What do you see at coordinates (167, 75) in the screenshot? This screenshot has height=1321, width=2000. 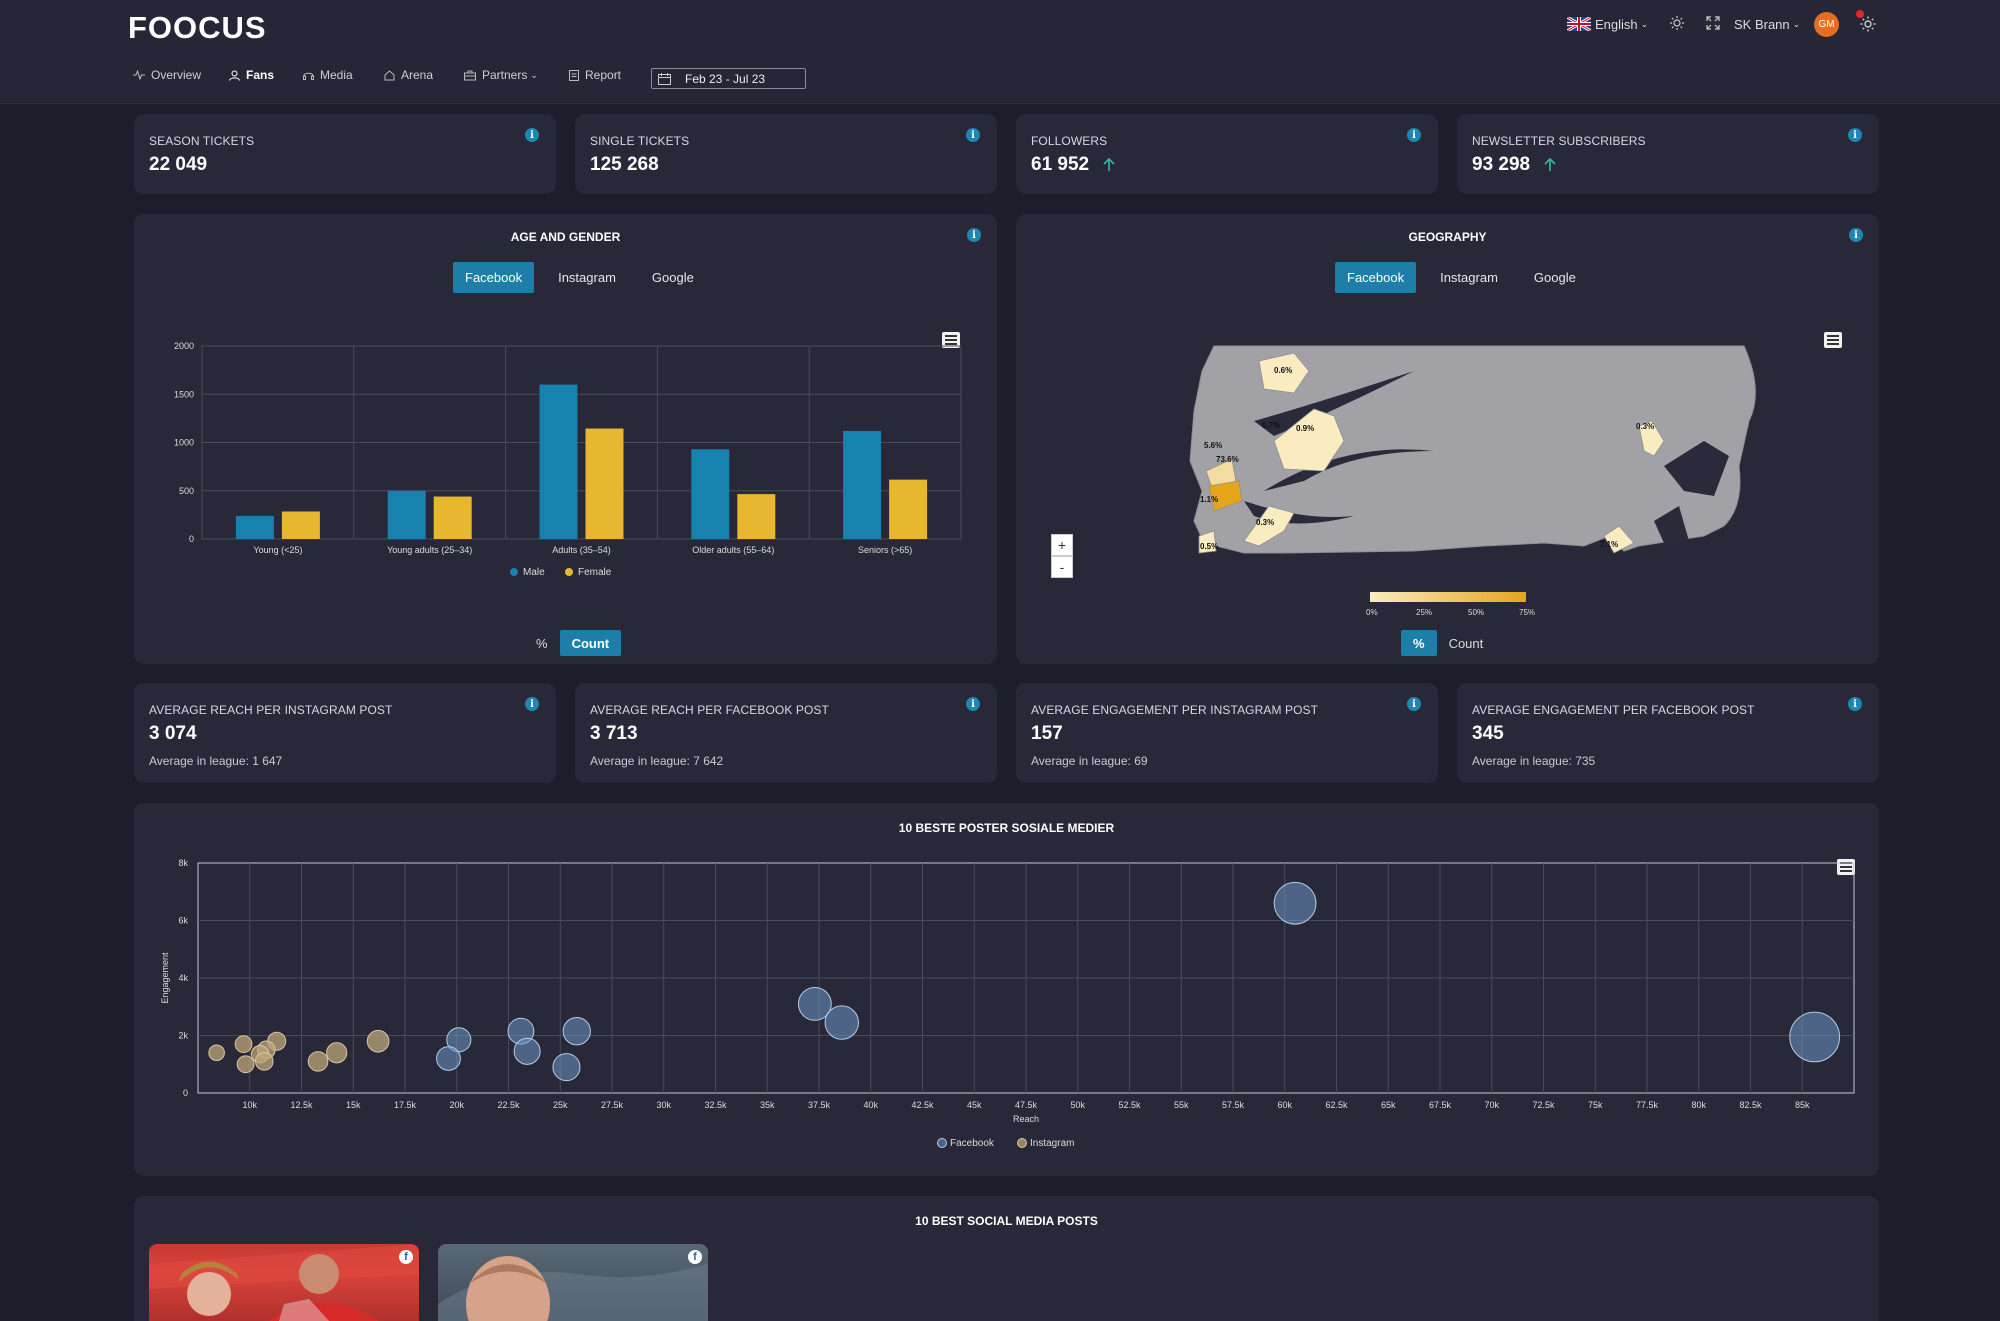 I see `nav-overview: Overview` at bounding box center [167, 75].